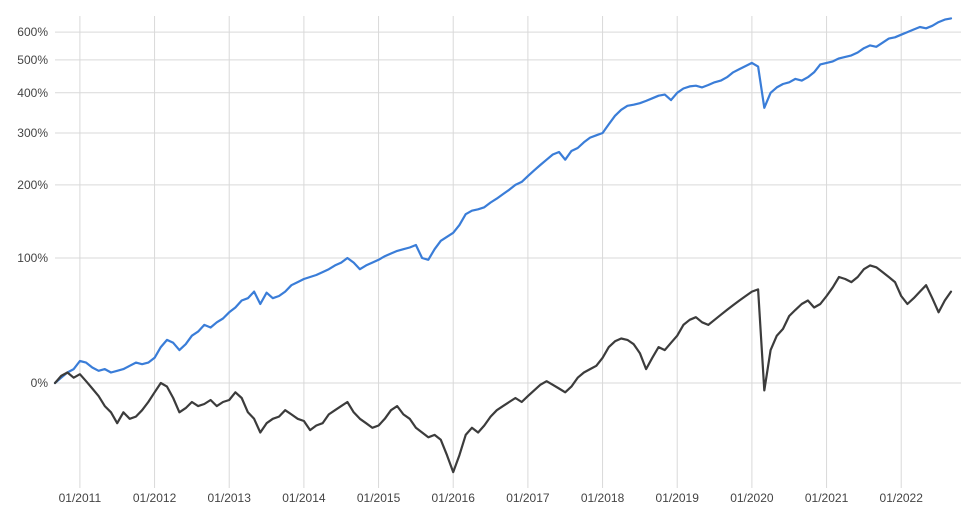 This screenshot has width=974, height=524. What do you see at coordinates (902, 498) in the screenshot?
I see `x-tick-label: 01/2022` at bounding box center [902, 498].